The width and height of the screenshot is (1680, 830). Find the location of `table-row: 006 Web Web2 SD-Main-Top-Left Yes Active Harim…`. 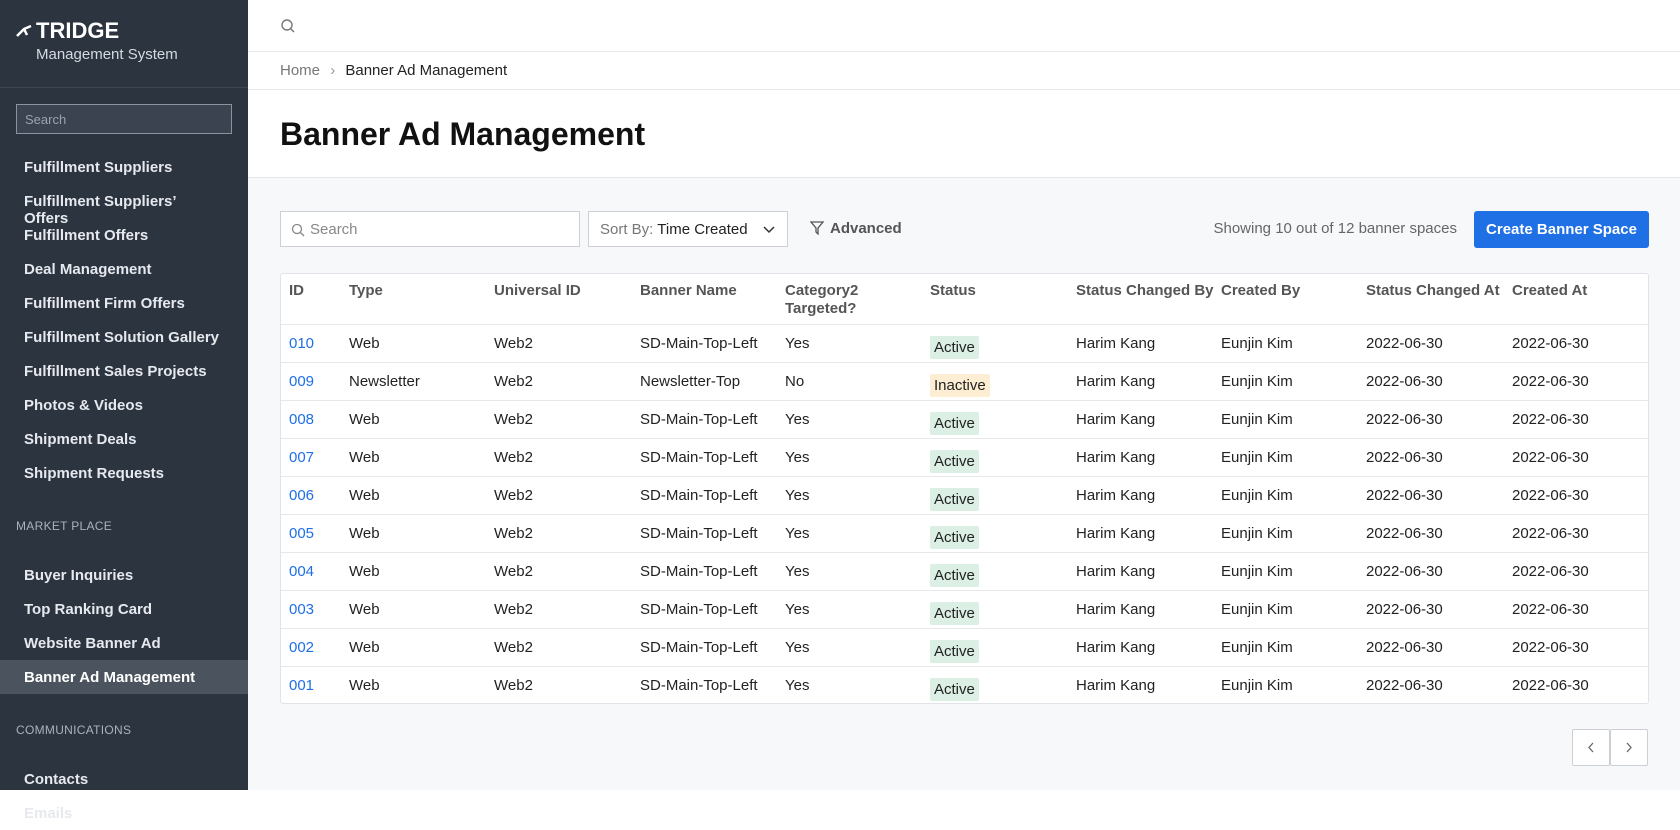

table-row: 006 Web Web2 SD-Main-Top-Left Yes Active Harim… is located at coordinates (964, 495).